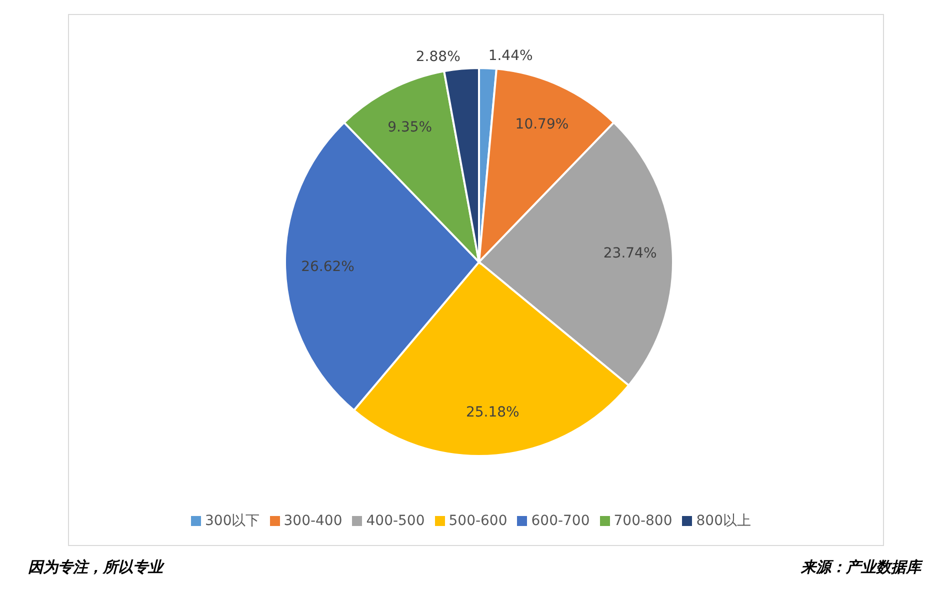 The width and height of the screenshot is (949, 596). What do you see at coordinates (643, 521) in the screenshot?
I see `legend-label: 700-800` at bounding box center [643, 521].